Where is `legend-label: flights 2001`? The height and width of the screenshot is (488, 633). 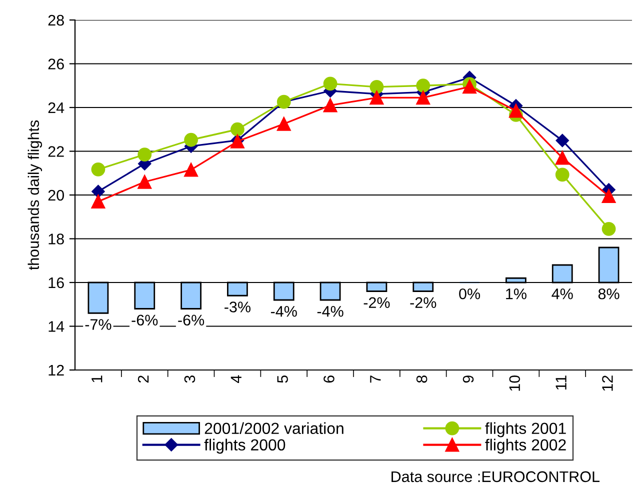
legend-label: flights 2001 is located at coordinates (525, 430).